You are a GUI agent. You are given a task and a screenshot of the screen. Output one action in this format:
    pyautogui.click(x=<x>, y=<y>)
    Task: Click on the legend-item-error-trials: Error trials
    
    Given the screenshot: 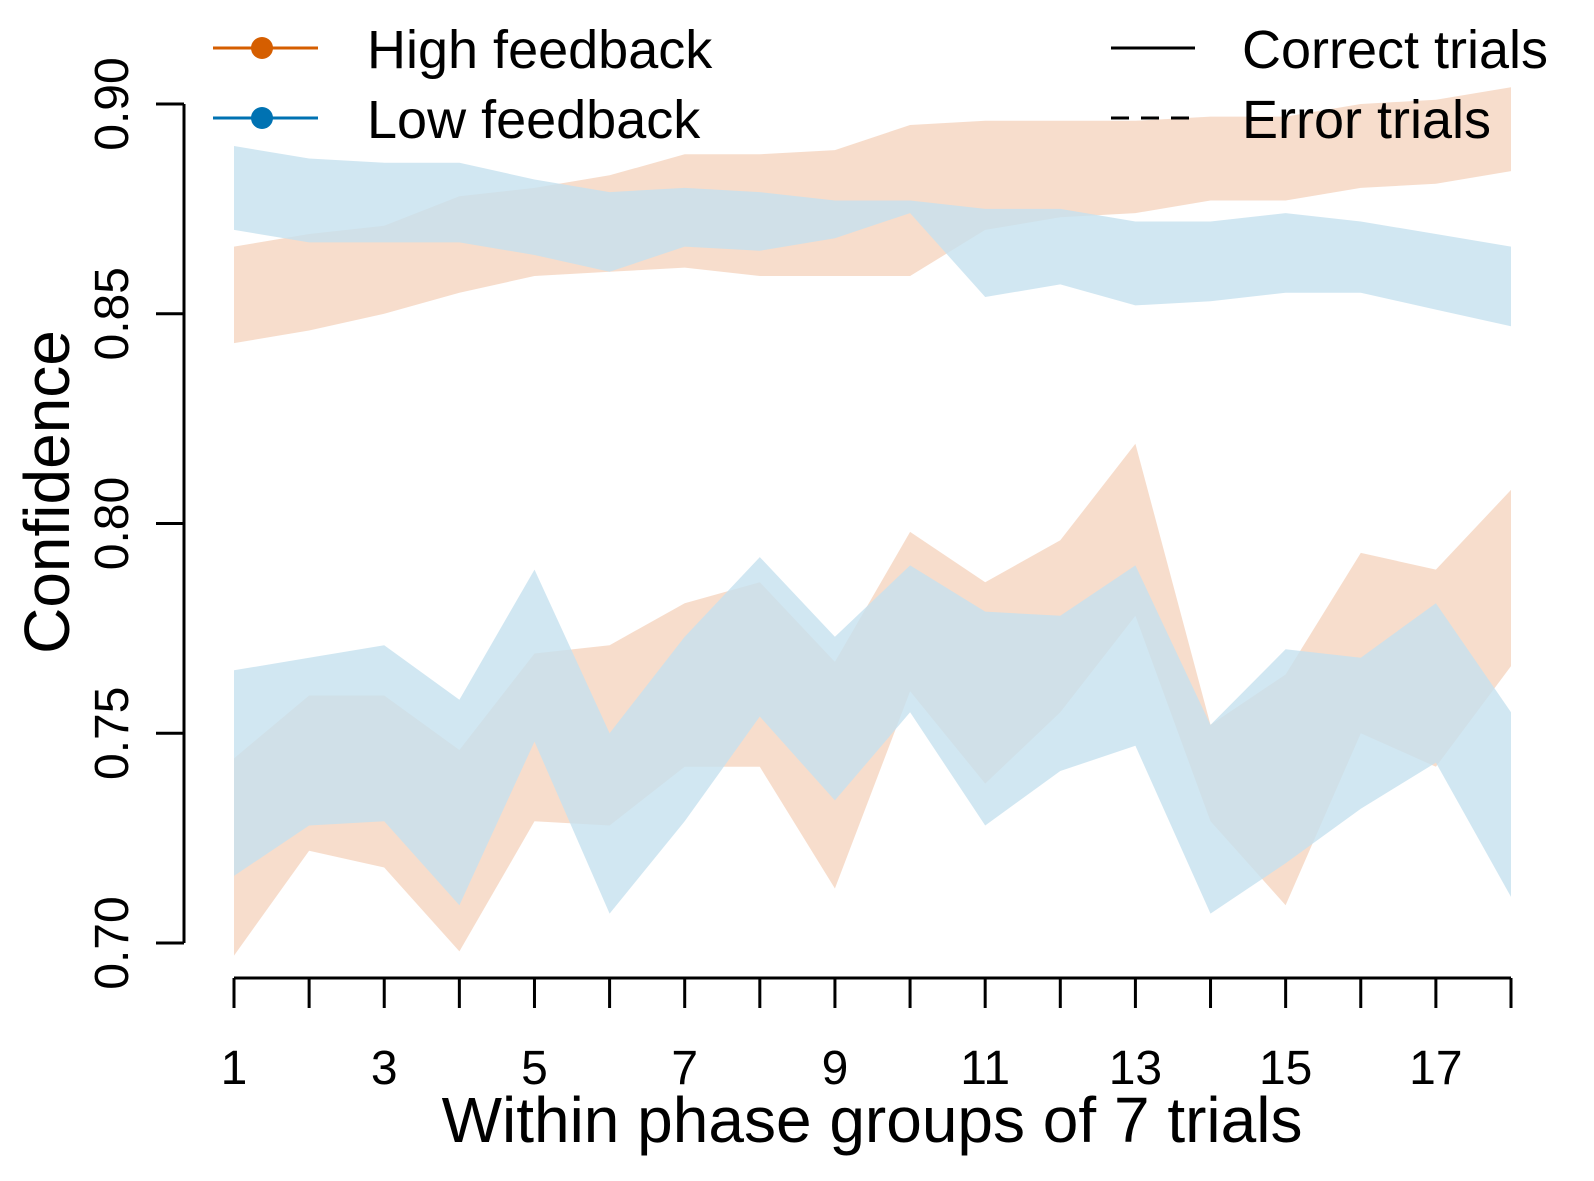 What is the action you would take?
    pyautogui.click(x=1301, y=120)
    